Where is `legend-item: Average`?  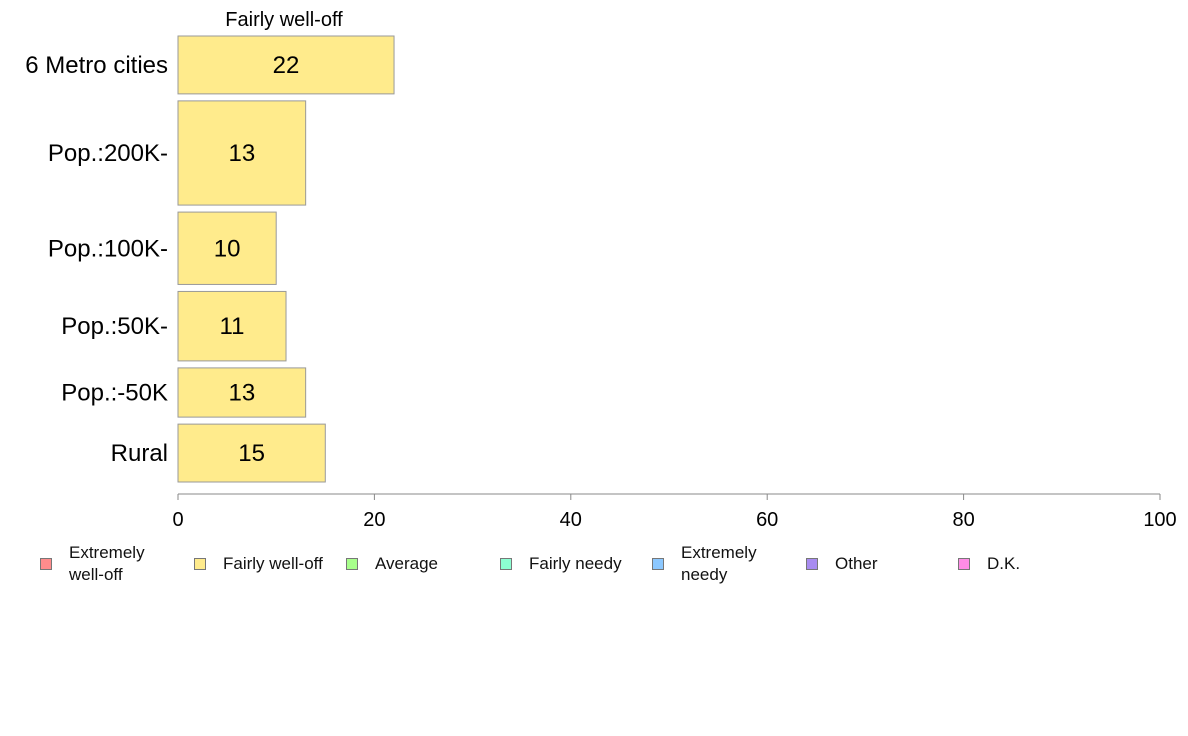
legend-item: Average is located at coordinates (420, 564).